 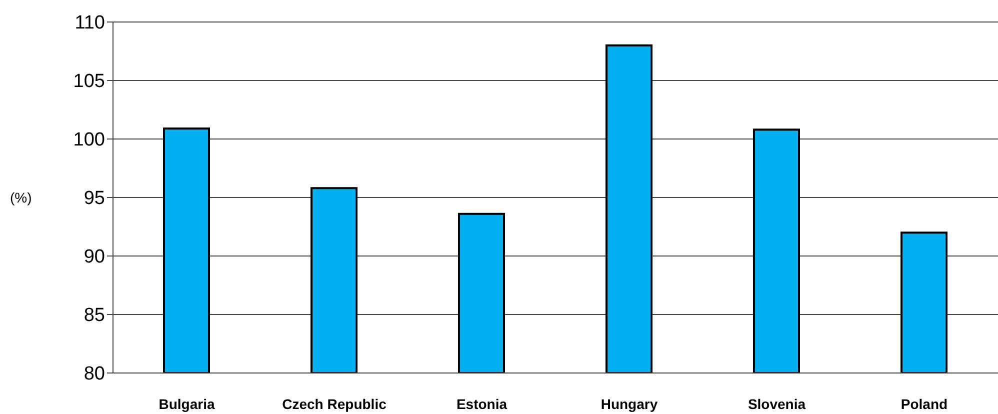 What do you see at coordinates (629, 404) in the screenshot?
I see `x-tick-label: Hungary` at bounding box center [629, 404].